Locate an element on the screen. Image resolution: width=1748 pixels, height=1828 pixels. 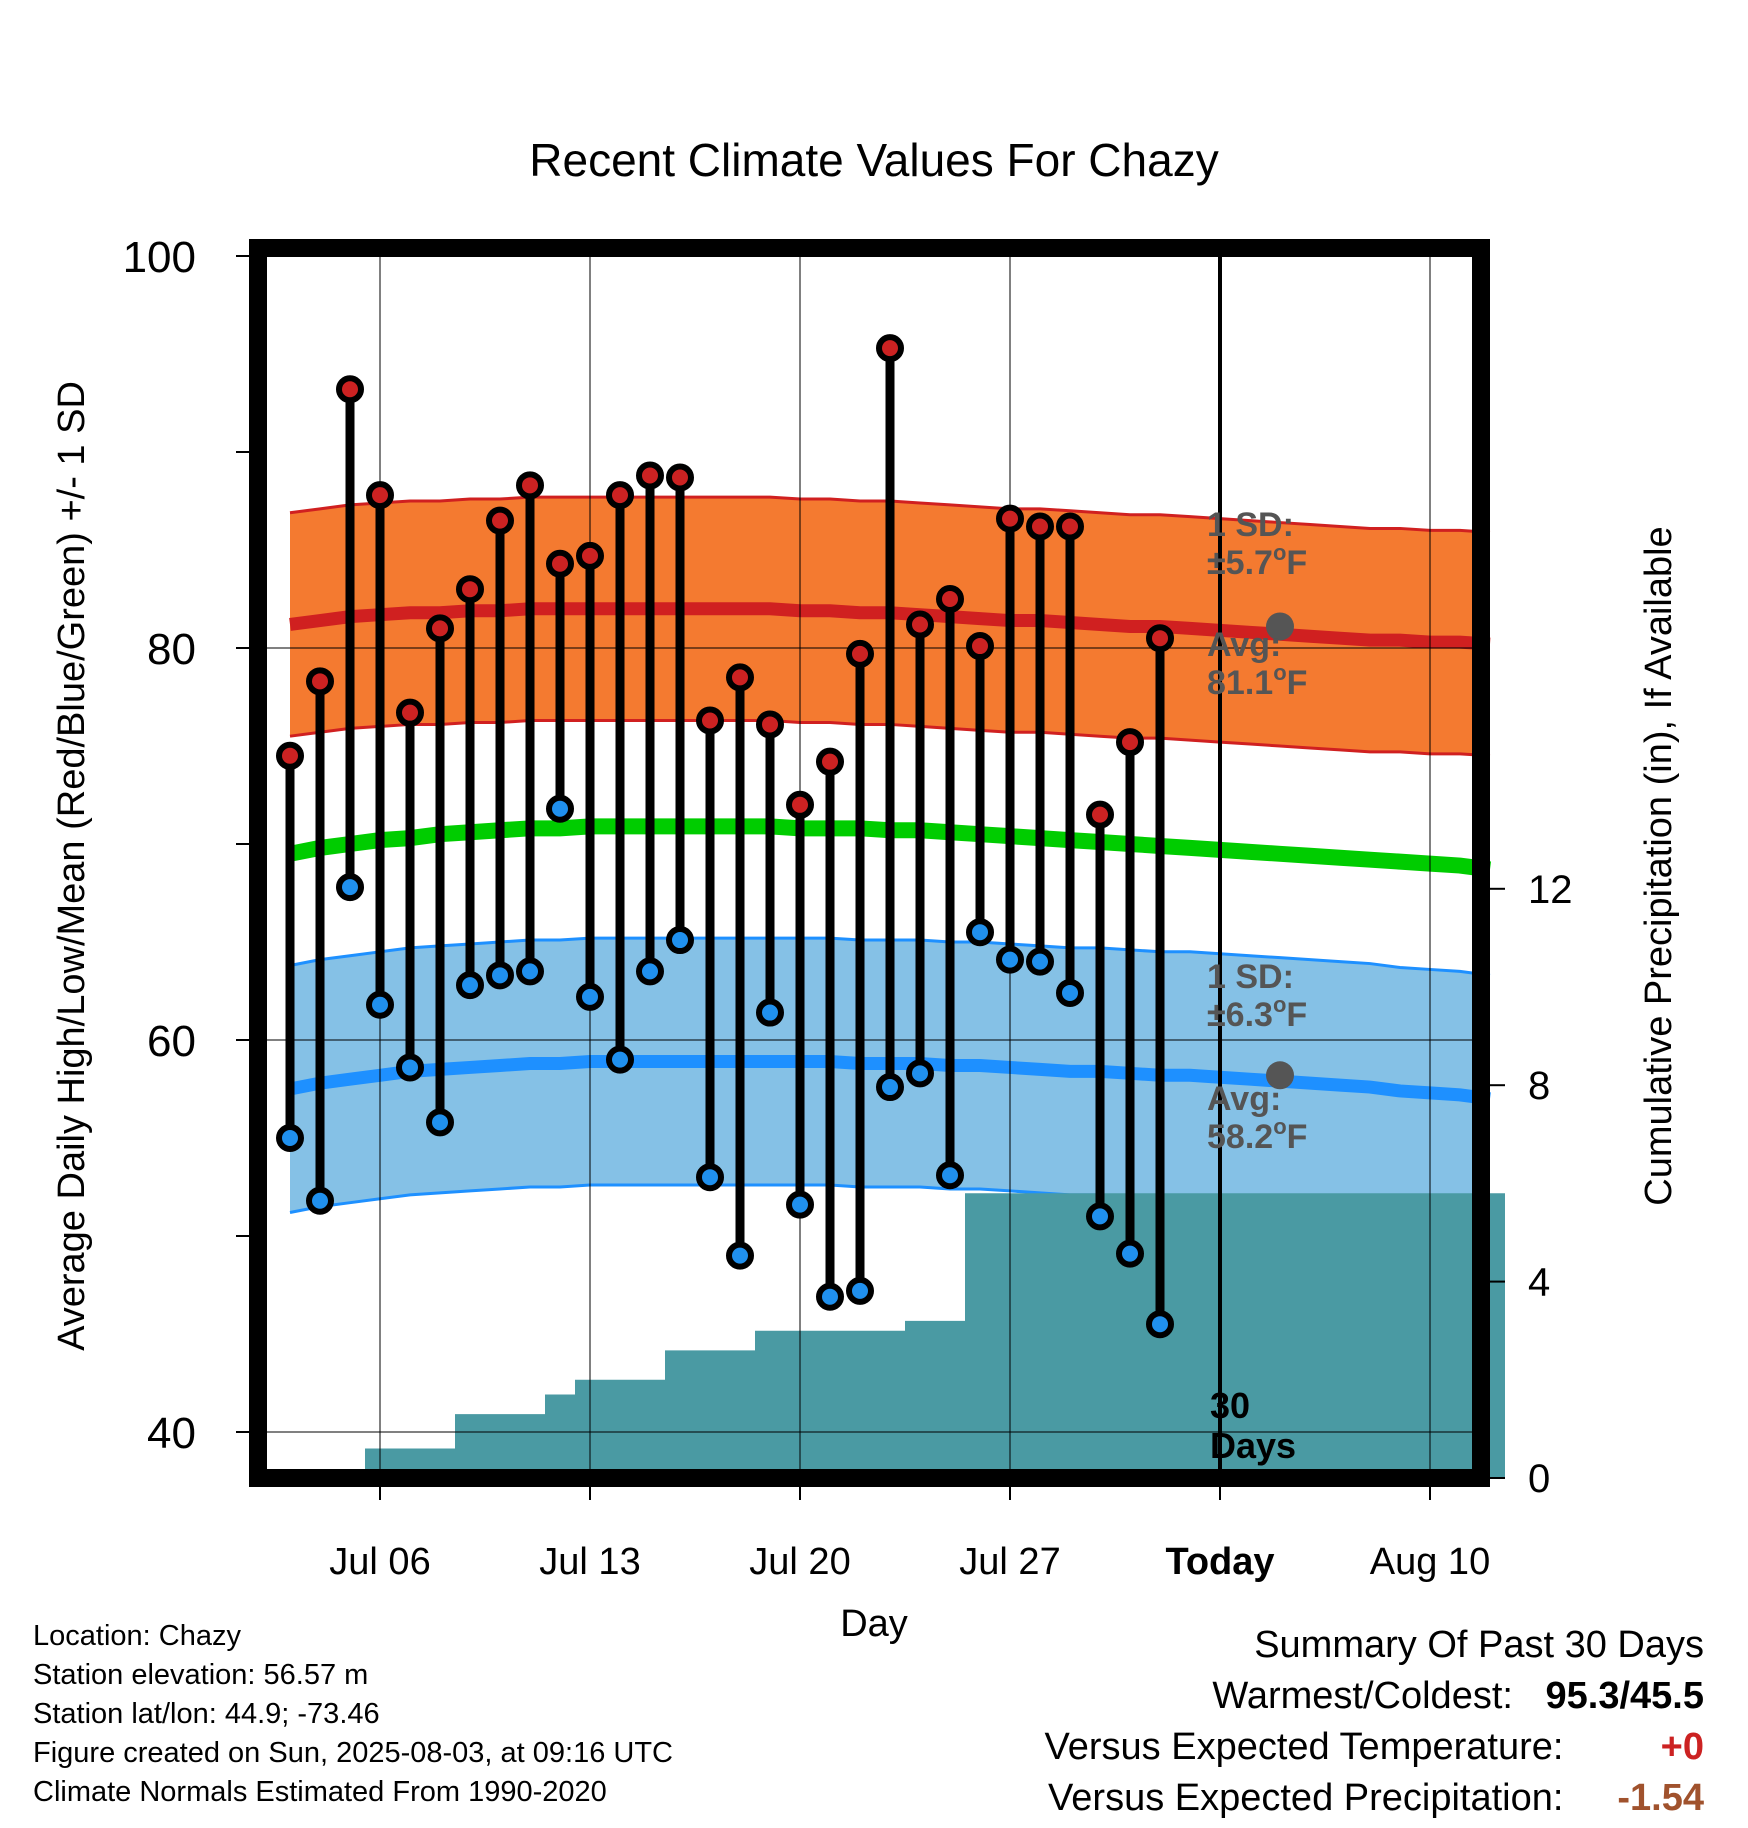
x-tick-label: Today is located at coordinates (1219, 1562).